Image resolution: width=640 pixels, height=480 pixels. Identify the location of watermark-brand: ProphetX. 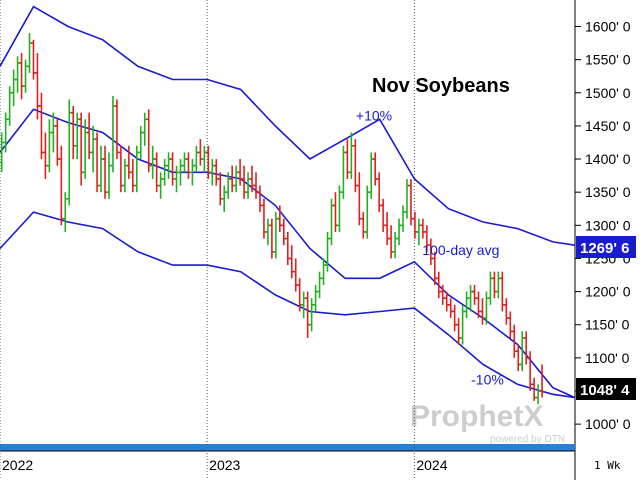
(476, 416).